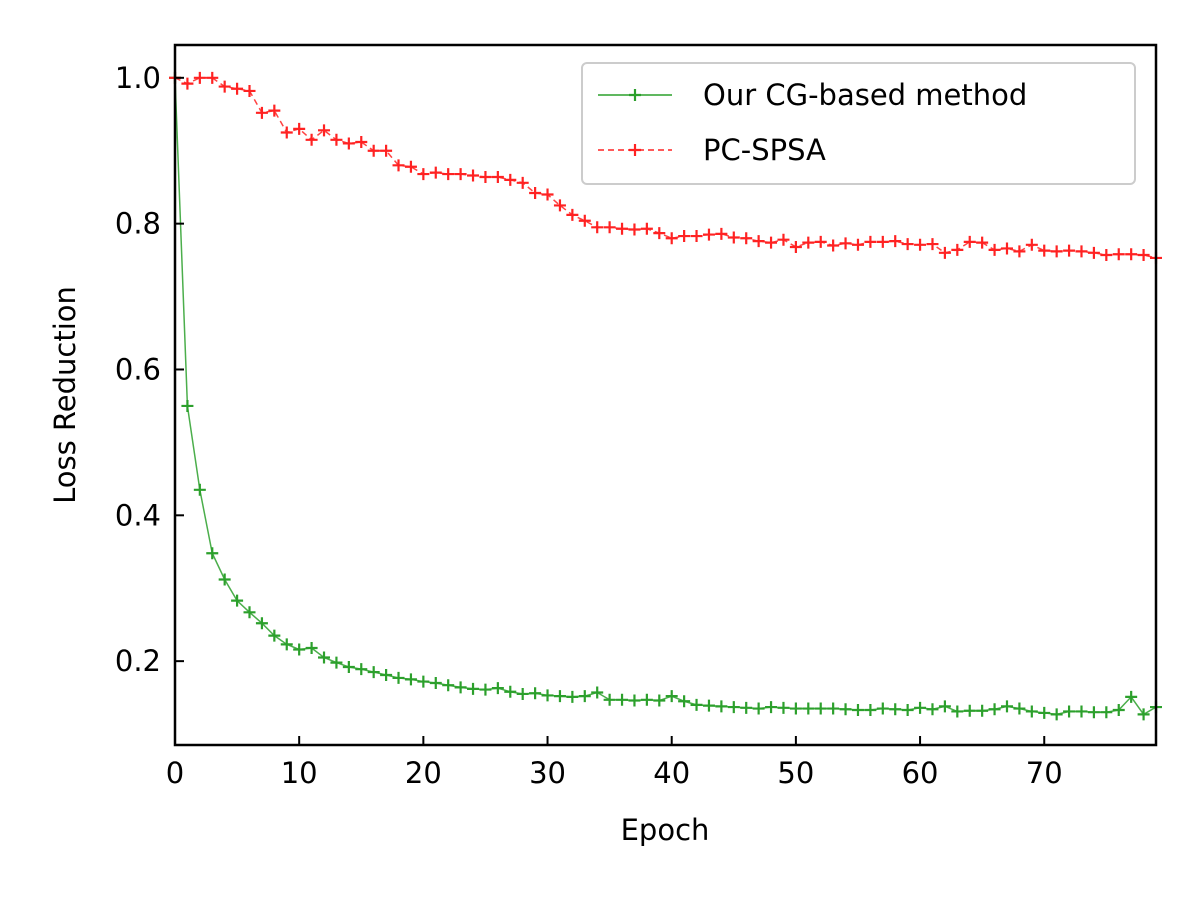  What do you see at coordinates (920, 773) in the screenshot?
I see `x-tick-label: 60` at bounding box center [920, 773].